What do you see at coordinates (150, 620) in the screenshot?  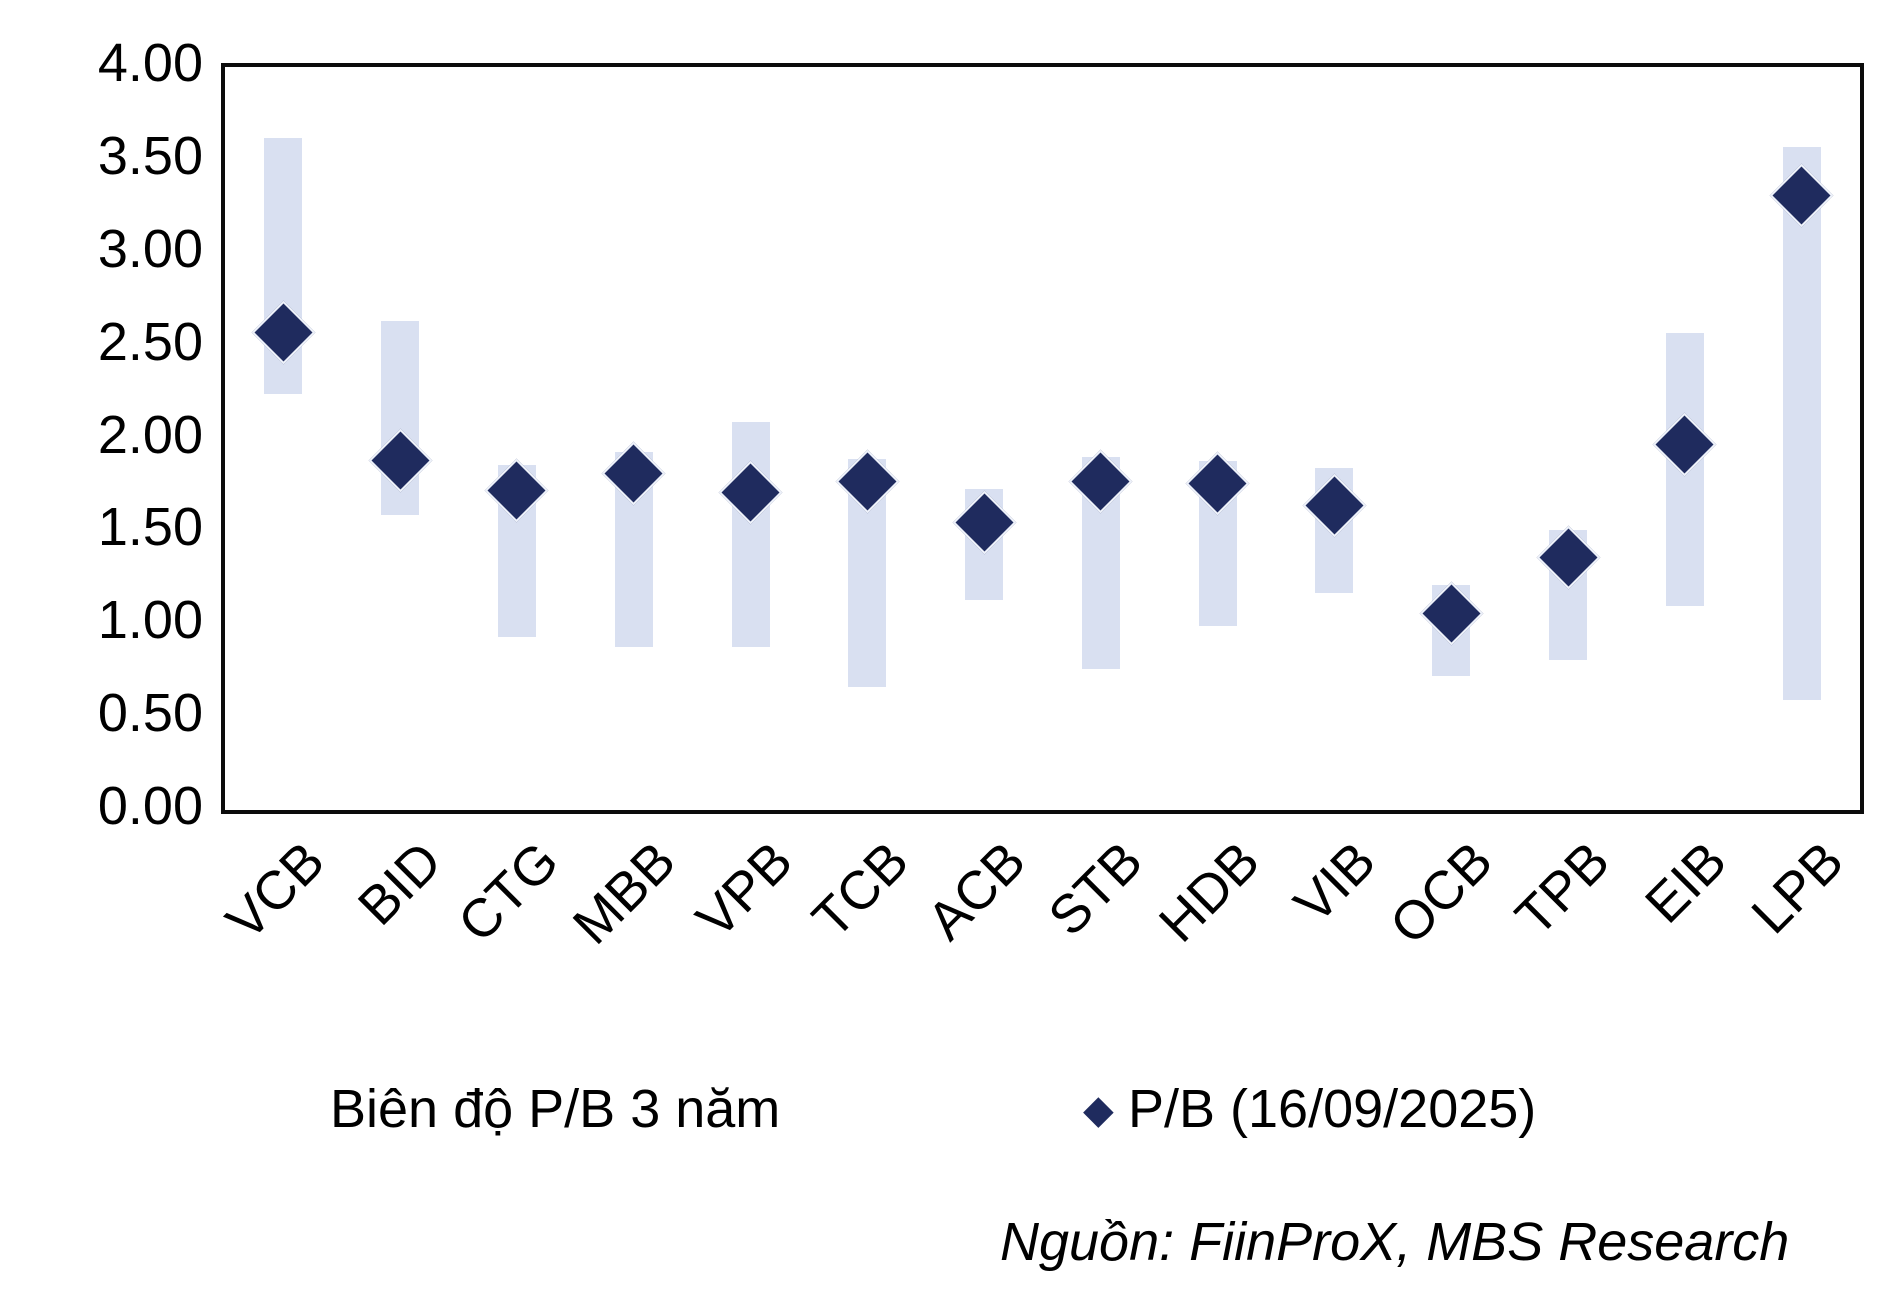 I see `y-tick-label: 1.00` at bounding box center [150, 620].